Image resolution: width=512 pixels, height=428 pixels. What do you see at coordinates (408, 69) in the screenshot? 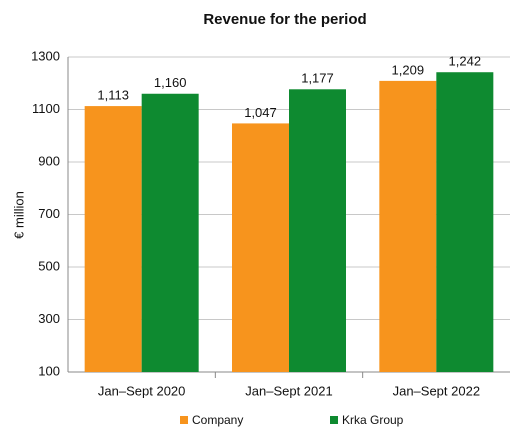
I see `value-label: 1,209` at bounding box center [408, 69].